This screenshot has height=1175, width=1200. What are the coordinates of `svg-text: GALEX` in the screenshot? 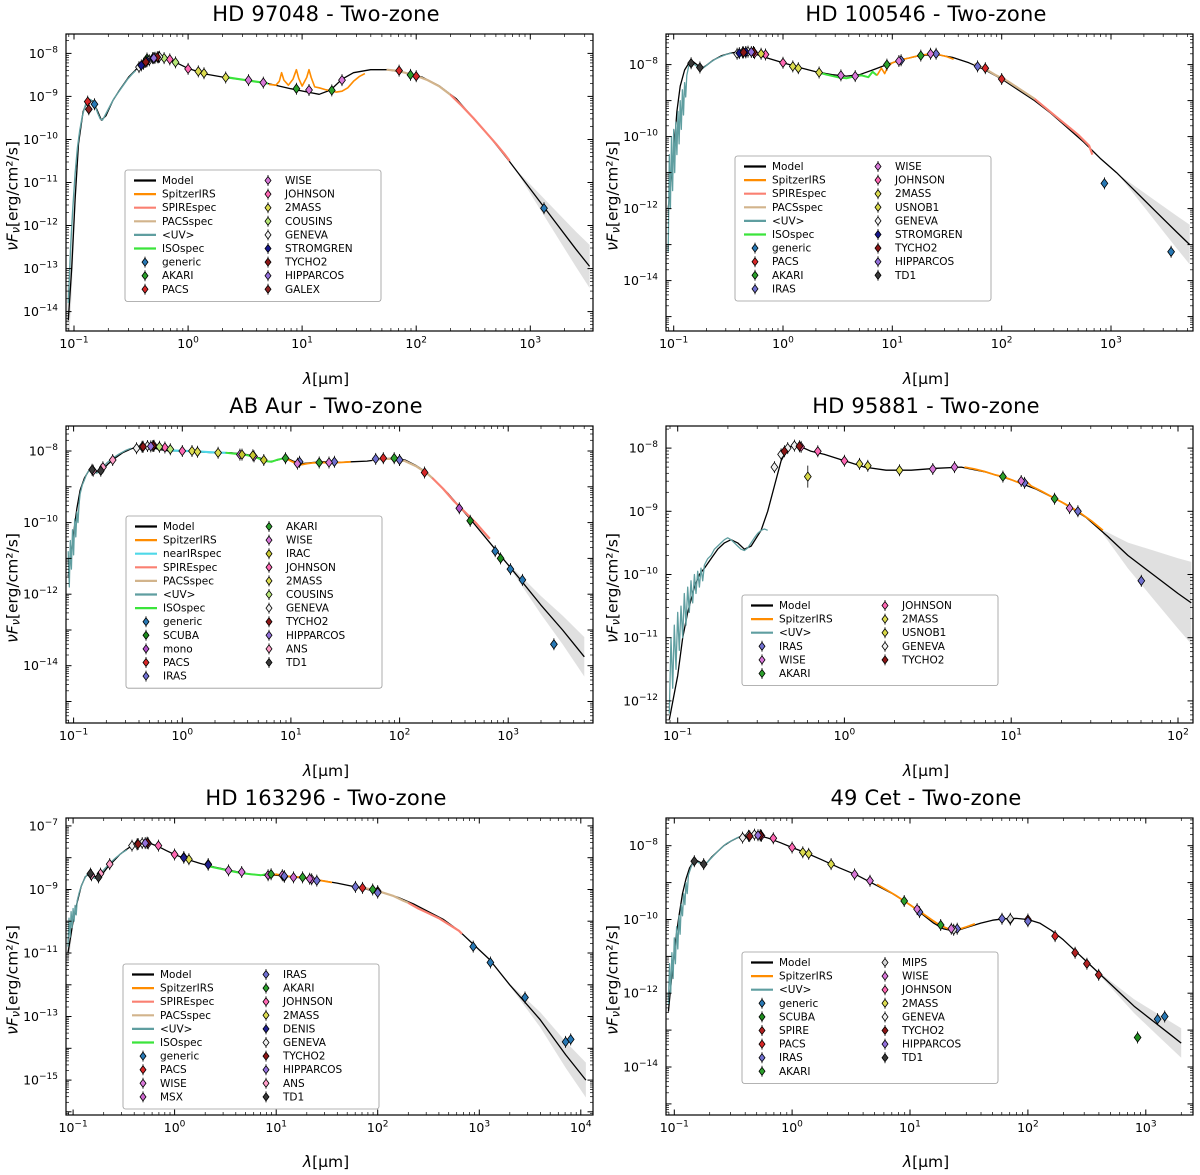 It's located at (302, 290).